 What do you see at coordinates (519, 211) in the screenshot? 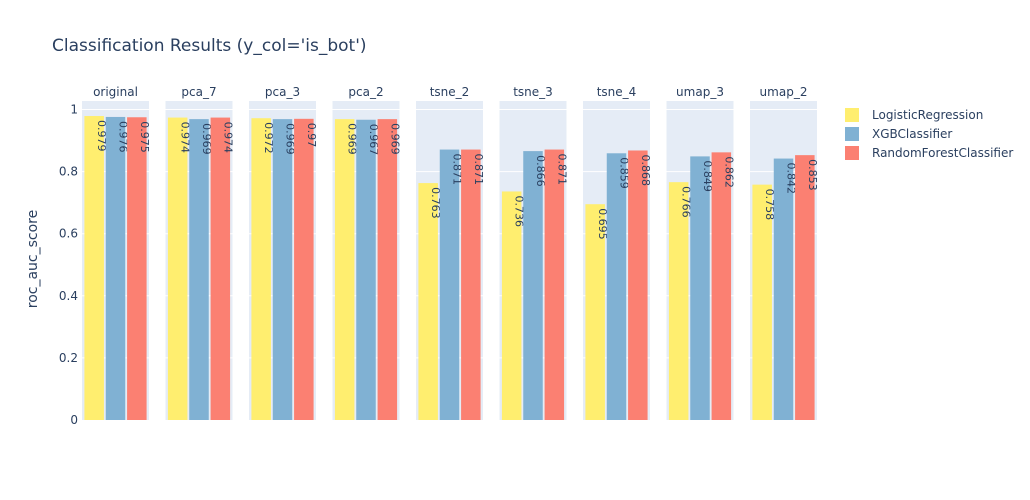
I see `bar-value-label: 0.736` at bounding box center [519, 211].